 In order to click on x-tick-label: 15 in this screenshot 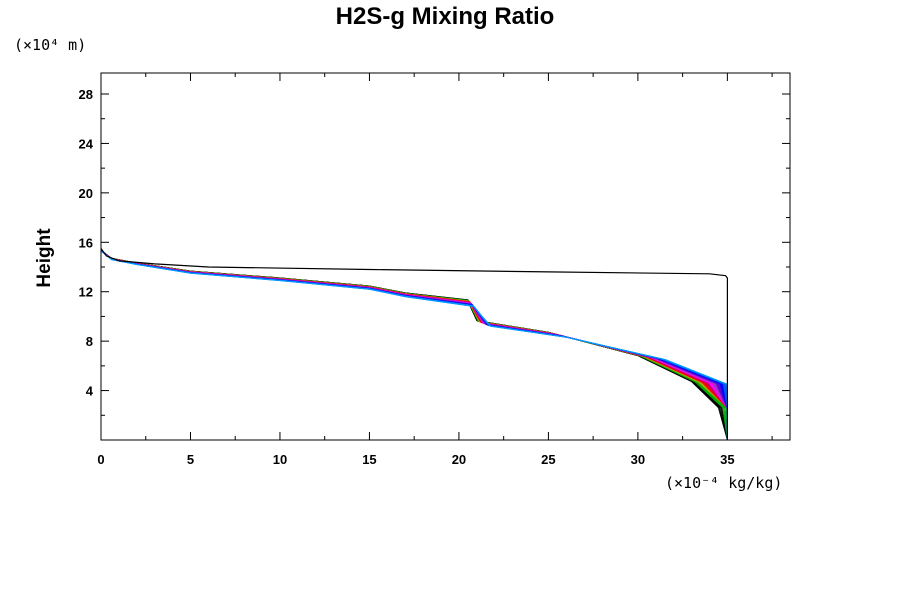, I will do `click(369, 459)`.